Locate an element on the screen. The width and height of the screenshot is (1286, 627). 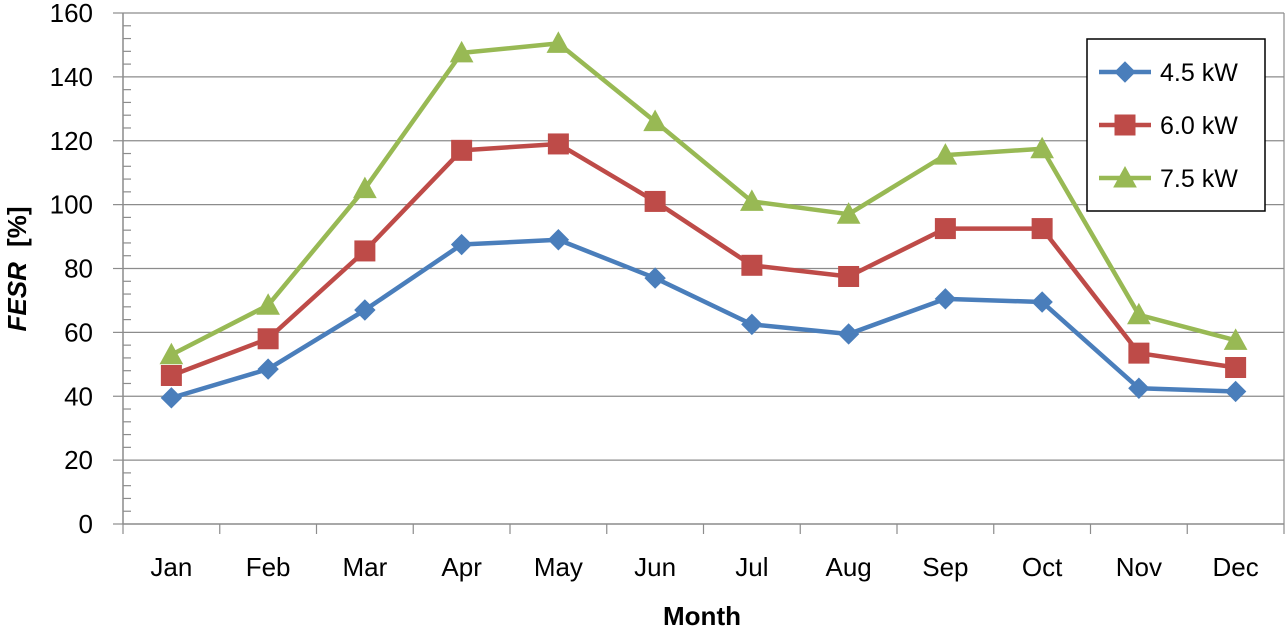
y-tick-label: 100 is located at coordinates (71, 205).